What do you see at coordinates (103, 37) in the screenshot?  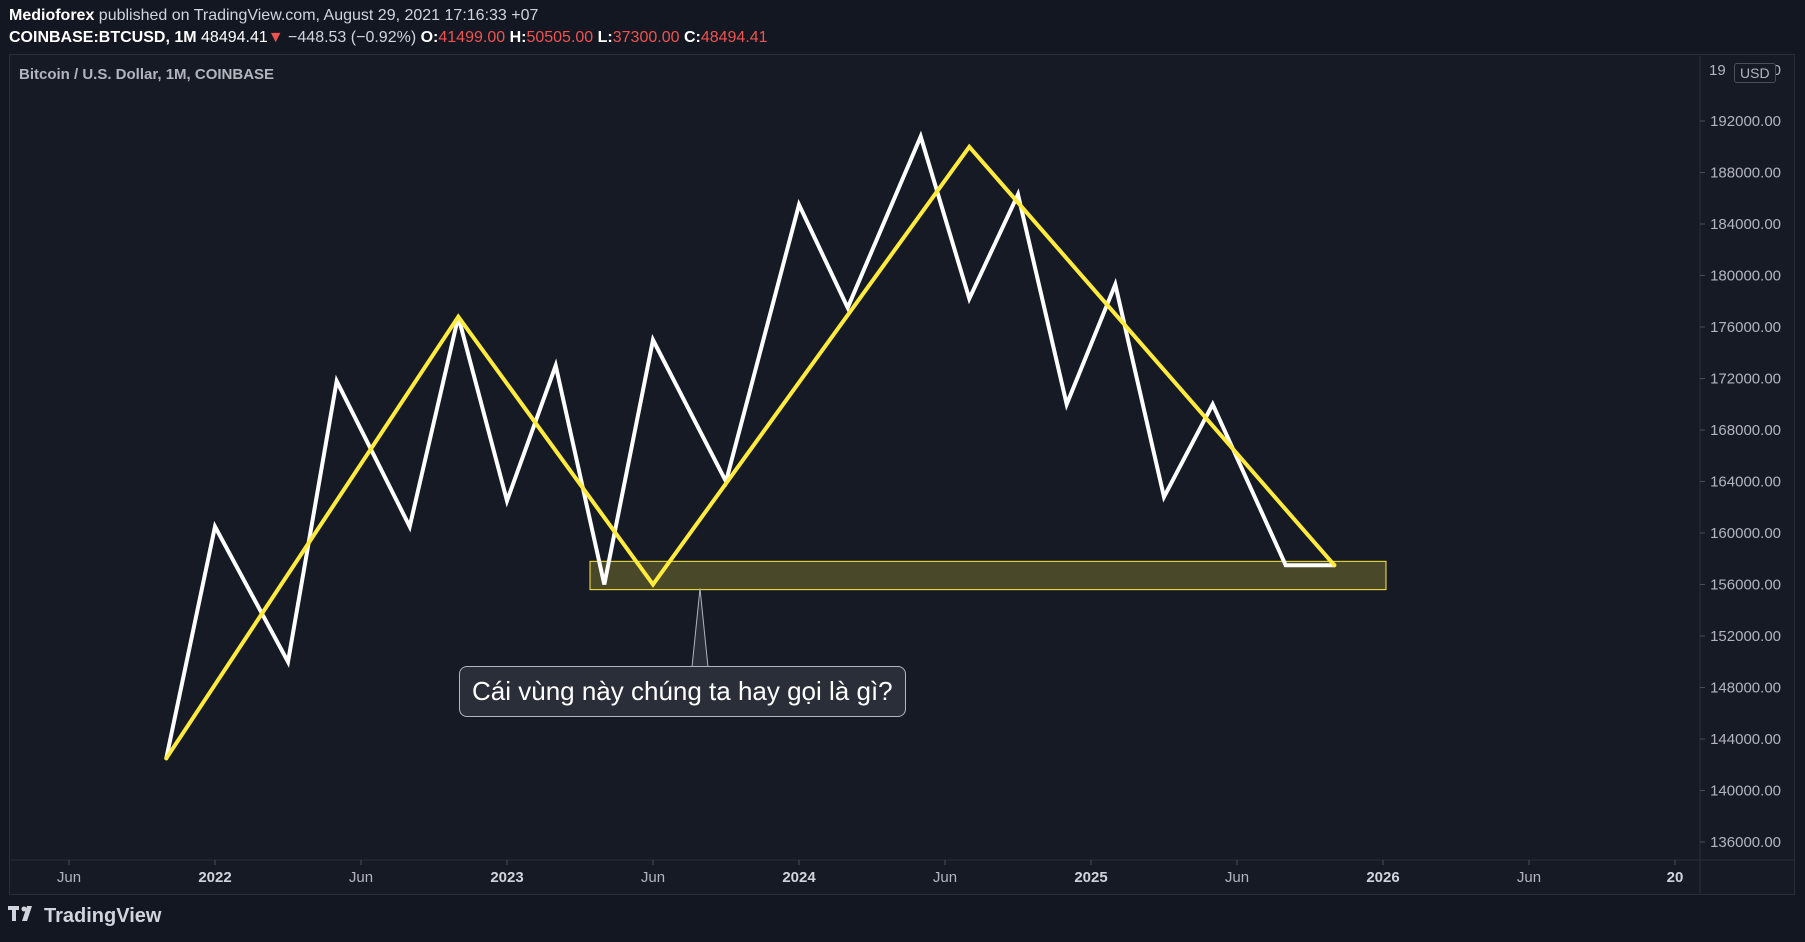 I see `symbol-label: COINBASE:BTCUSD, 1M` at bounding box center [103, 37].